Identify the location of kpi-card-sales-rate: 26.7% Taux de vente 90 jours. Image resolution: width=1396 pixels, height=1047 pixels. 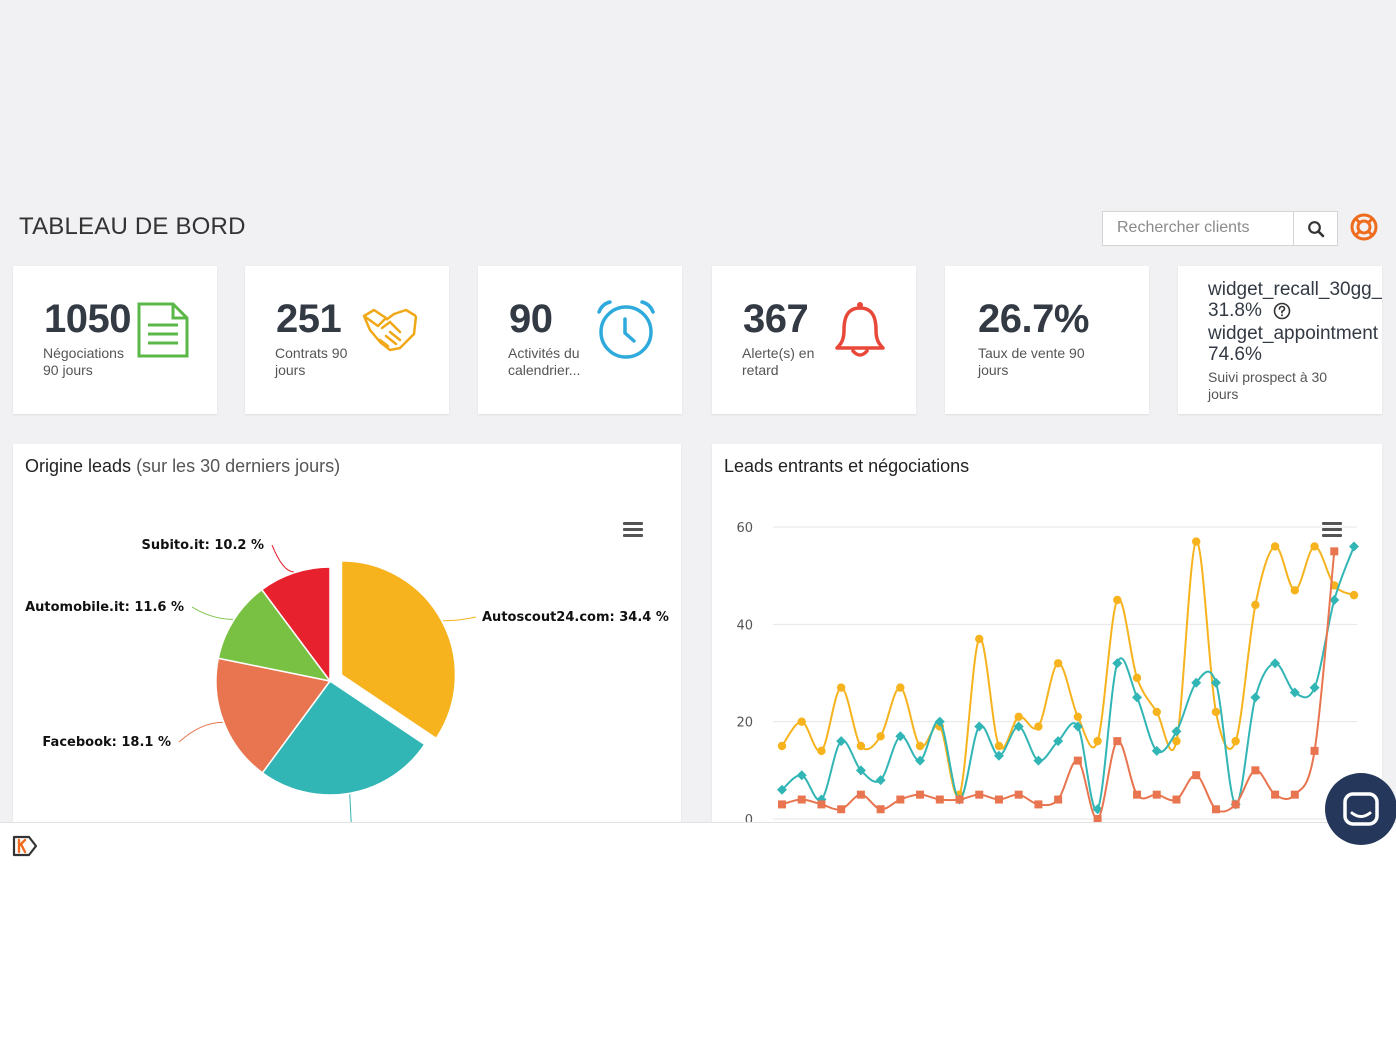
(1047, 340).